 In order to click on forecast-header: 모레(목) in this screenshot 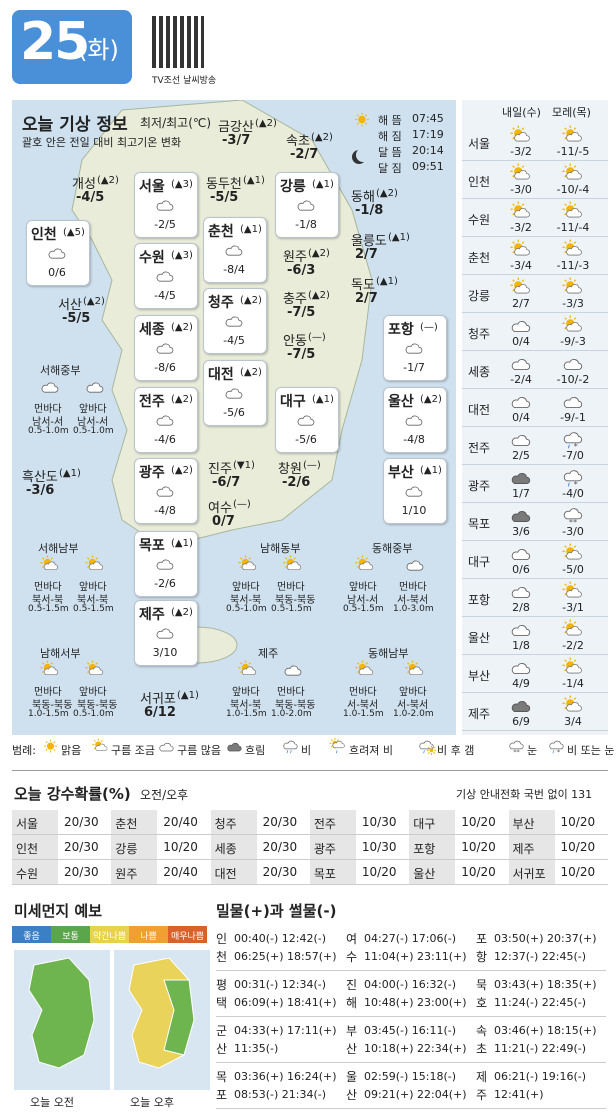, I will do `click(571, 112)`.